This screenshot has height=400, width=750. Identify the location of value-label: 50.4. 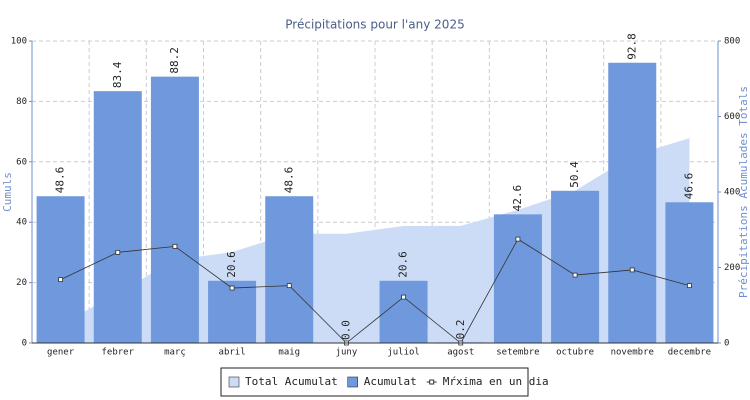
(574, 174).